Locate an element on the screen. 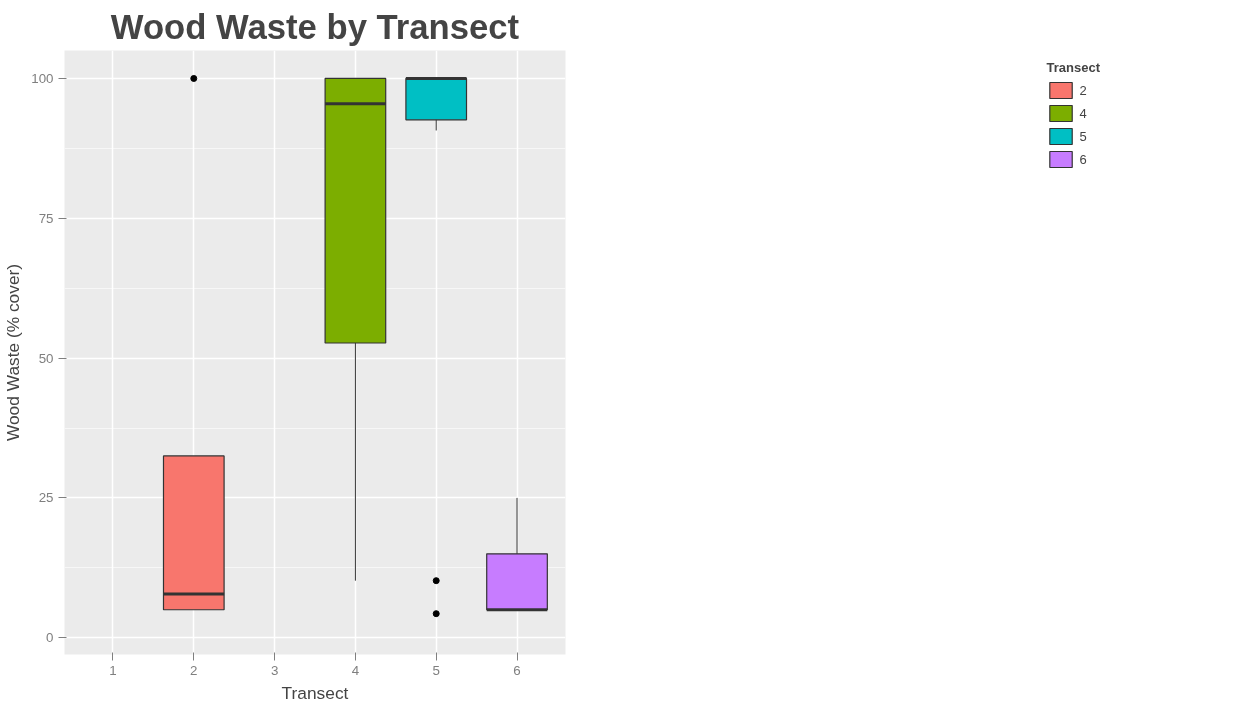  x-tick-label: 1 is located at coordinates (113, 670).